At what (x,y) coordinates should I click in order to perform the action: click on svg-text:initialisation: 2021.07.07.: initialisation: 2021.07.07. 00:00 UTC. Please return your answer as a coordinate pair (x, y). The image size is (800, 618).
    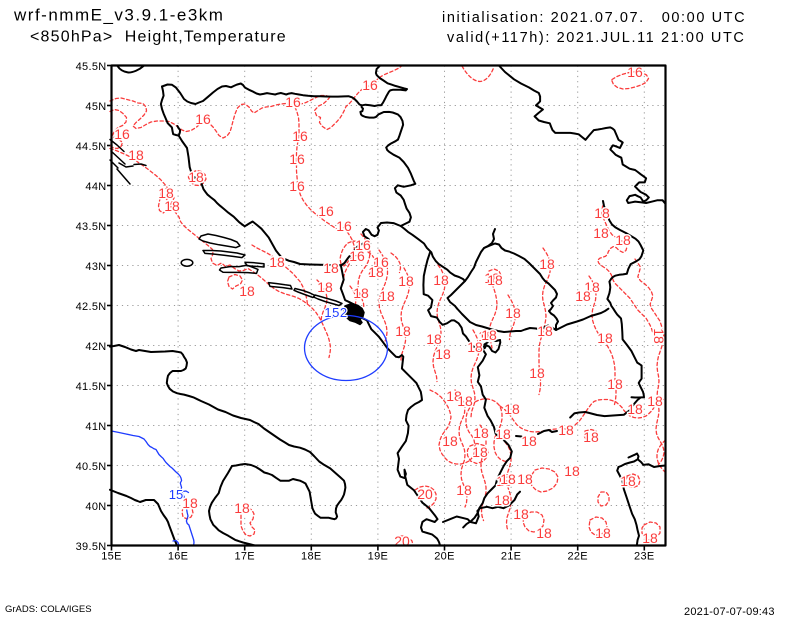
    Looking at the image, I should click on (594, 18).